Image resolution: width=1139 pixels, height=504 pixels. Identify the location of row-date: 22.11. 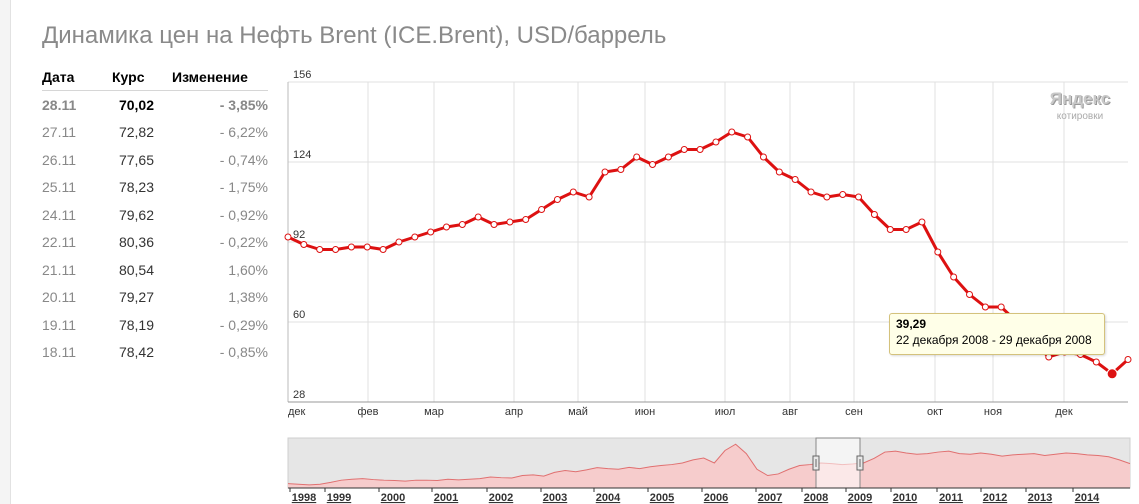
(59, 242).